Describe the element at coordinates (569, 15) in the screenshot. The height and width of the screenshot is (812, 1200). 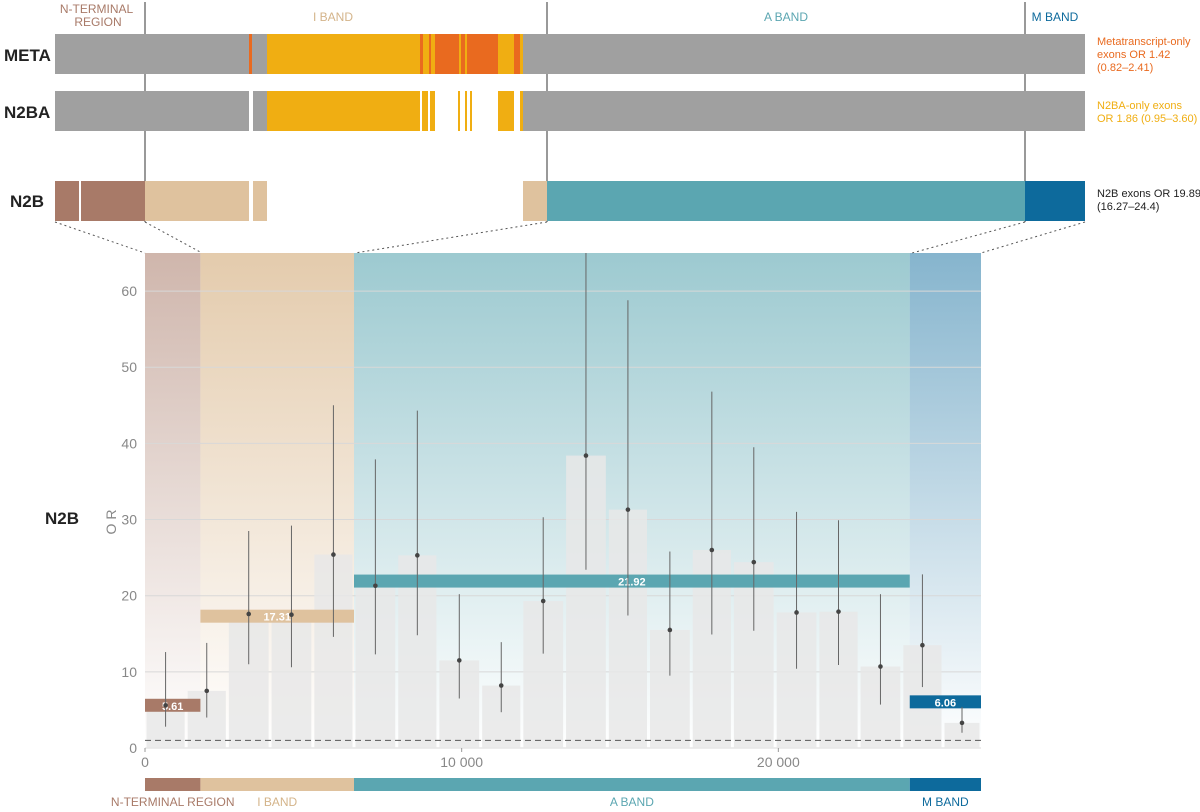
I see `region-headers: N-TERMINAL REGION I BAND A BAND M BAND` at that location.